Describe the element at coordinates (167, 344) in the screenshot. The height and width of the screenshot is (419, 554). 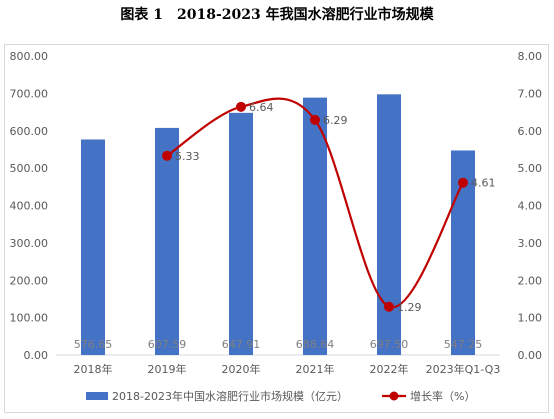
I see `bar-data-label: 607.59` at that location.